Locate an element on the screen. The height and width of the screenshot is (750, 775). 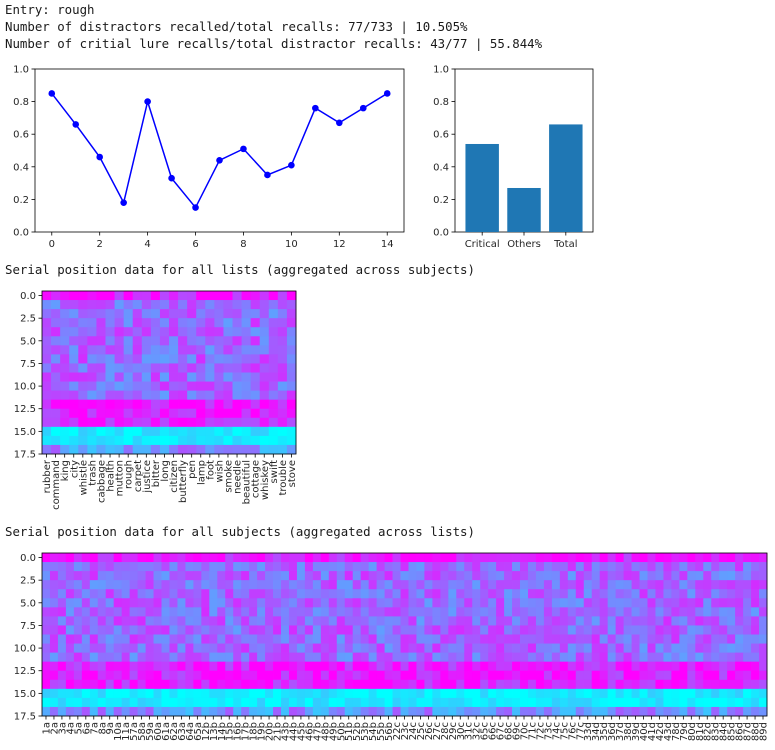
x-tick-label: 48b is located at coordinates (325, 731).